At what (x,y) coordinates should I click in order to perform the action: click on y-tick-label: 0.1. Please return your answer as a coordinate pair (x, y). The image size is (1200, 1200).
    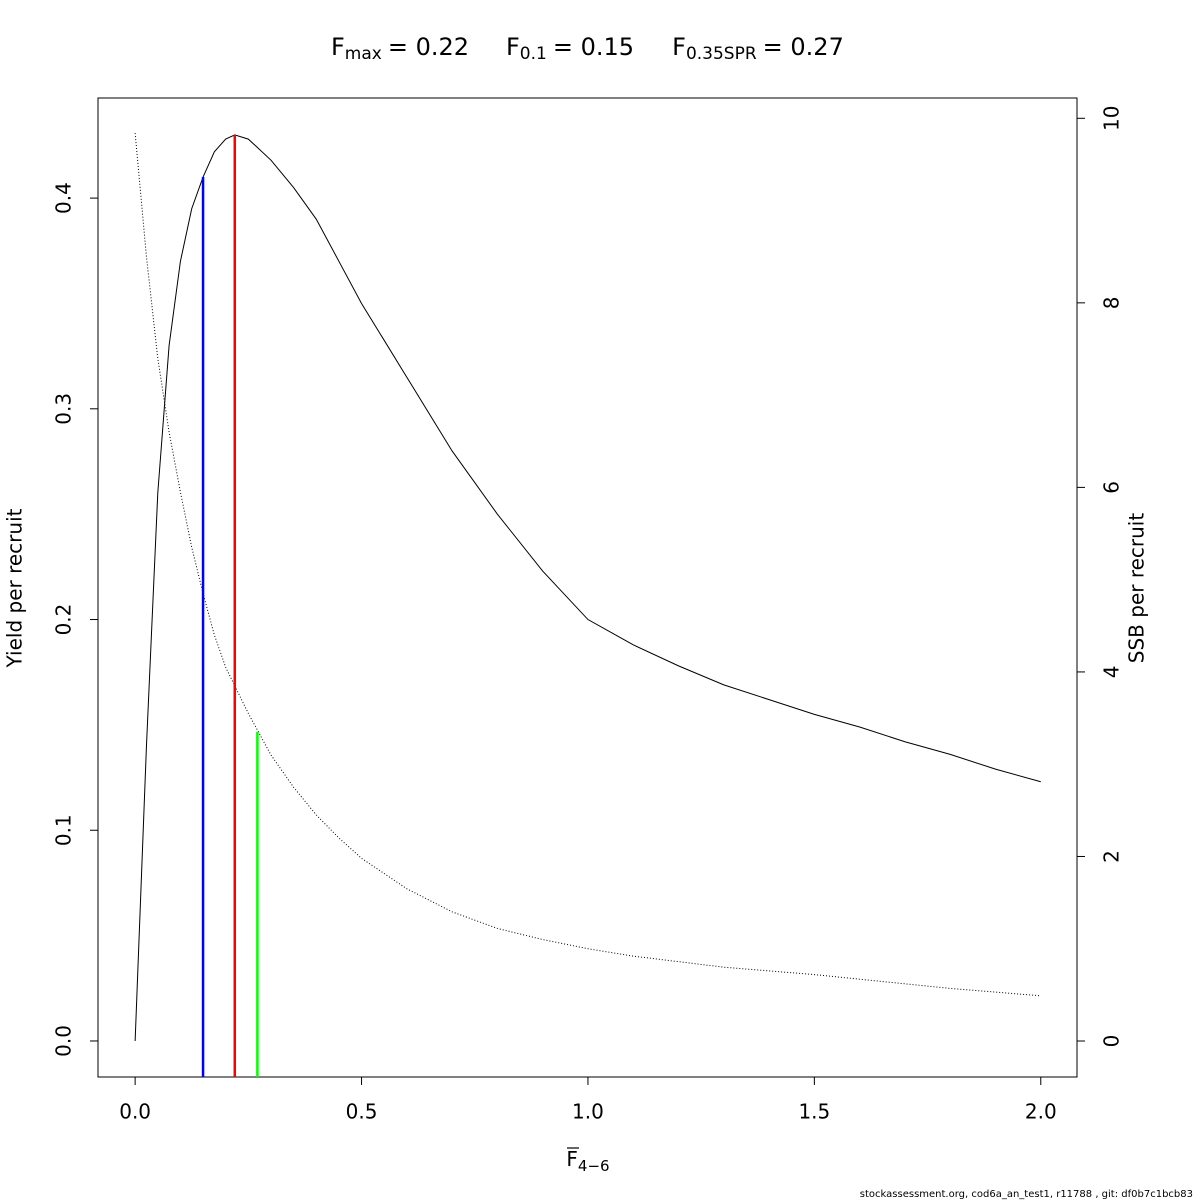
    Looking at the image, I should click on (64, 830).